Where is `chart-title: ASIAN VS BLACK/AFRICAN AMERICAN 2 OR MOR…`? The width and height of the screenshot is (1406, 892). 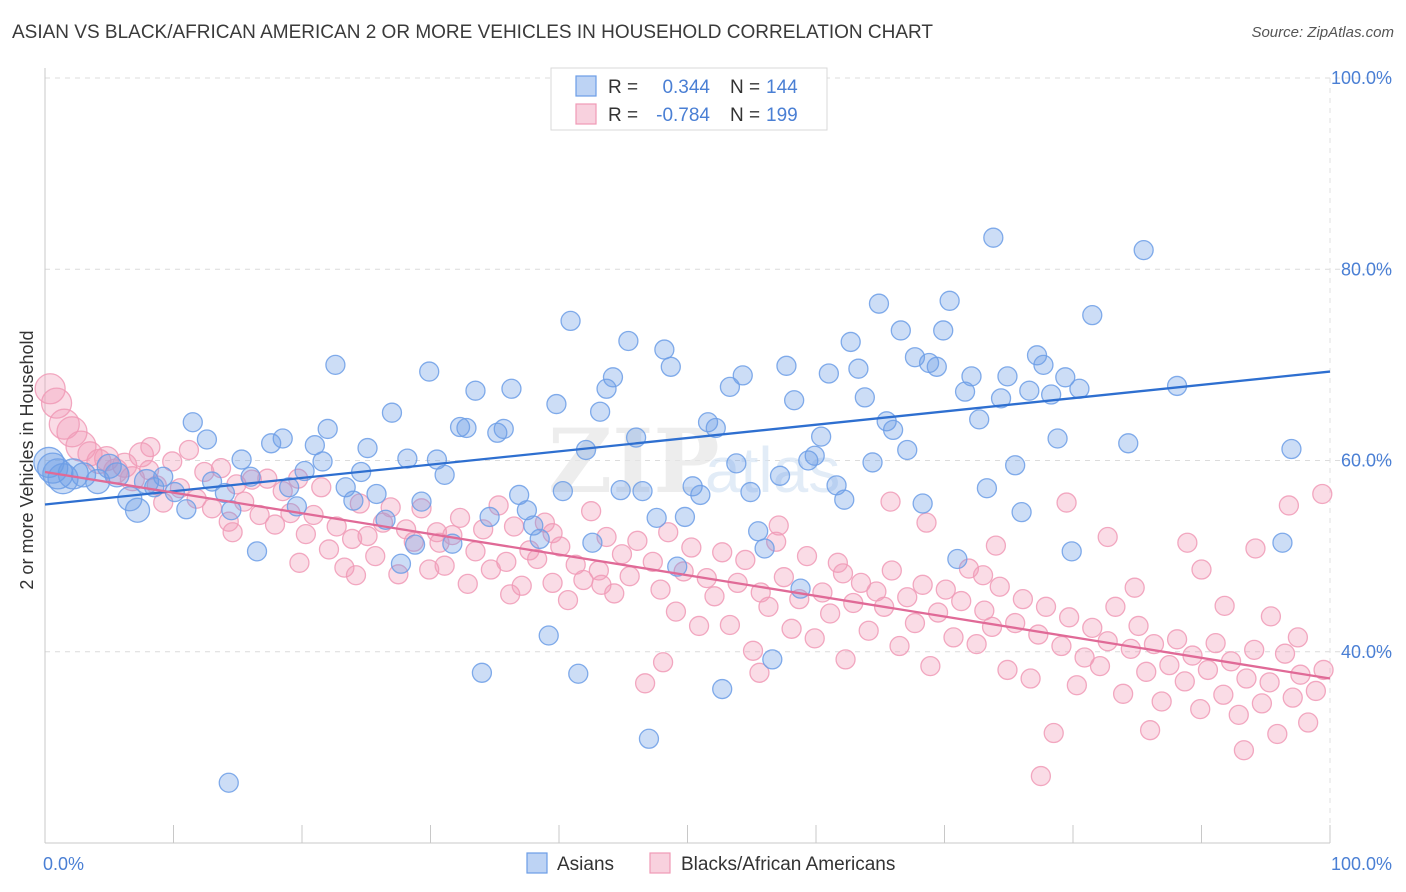
chart-title: ASIAN VS BLACK/AFRICAN AMERICAN 2 OR MOR… is located at coordinates (472, 32).